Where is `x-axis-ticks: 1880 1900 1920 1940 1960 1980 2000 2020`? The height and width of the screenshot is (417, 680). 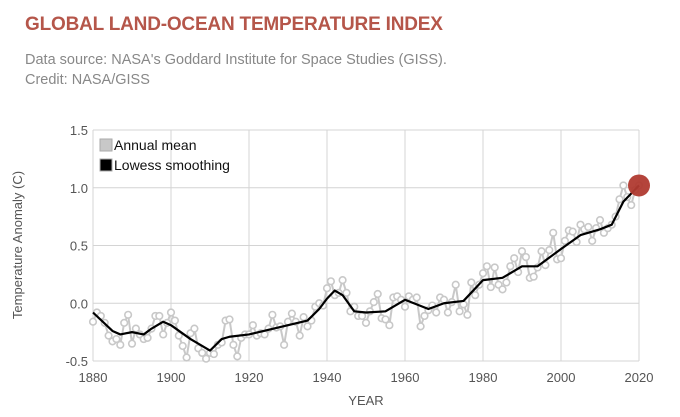
x-axis-ticks: 1880 1900 1920 1940 1960 1980 2000 2020 is located at coordinates (366, 377).